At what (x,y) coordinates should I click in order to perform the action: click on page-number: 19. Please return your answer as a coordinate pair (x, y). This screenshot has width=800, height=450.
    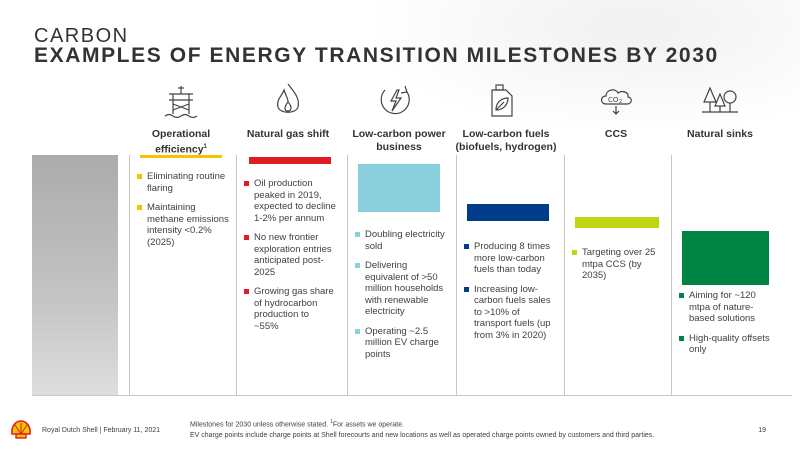
    Looking at the image, I should click on (762, 430).